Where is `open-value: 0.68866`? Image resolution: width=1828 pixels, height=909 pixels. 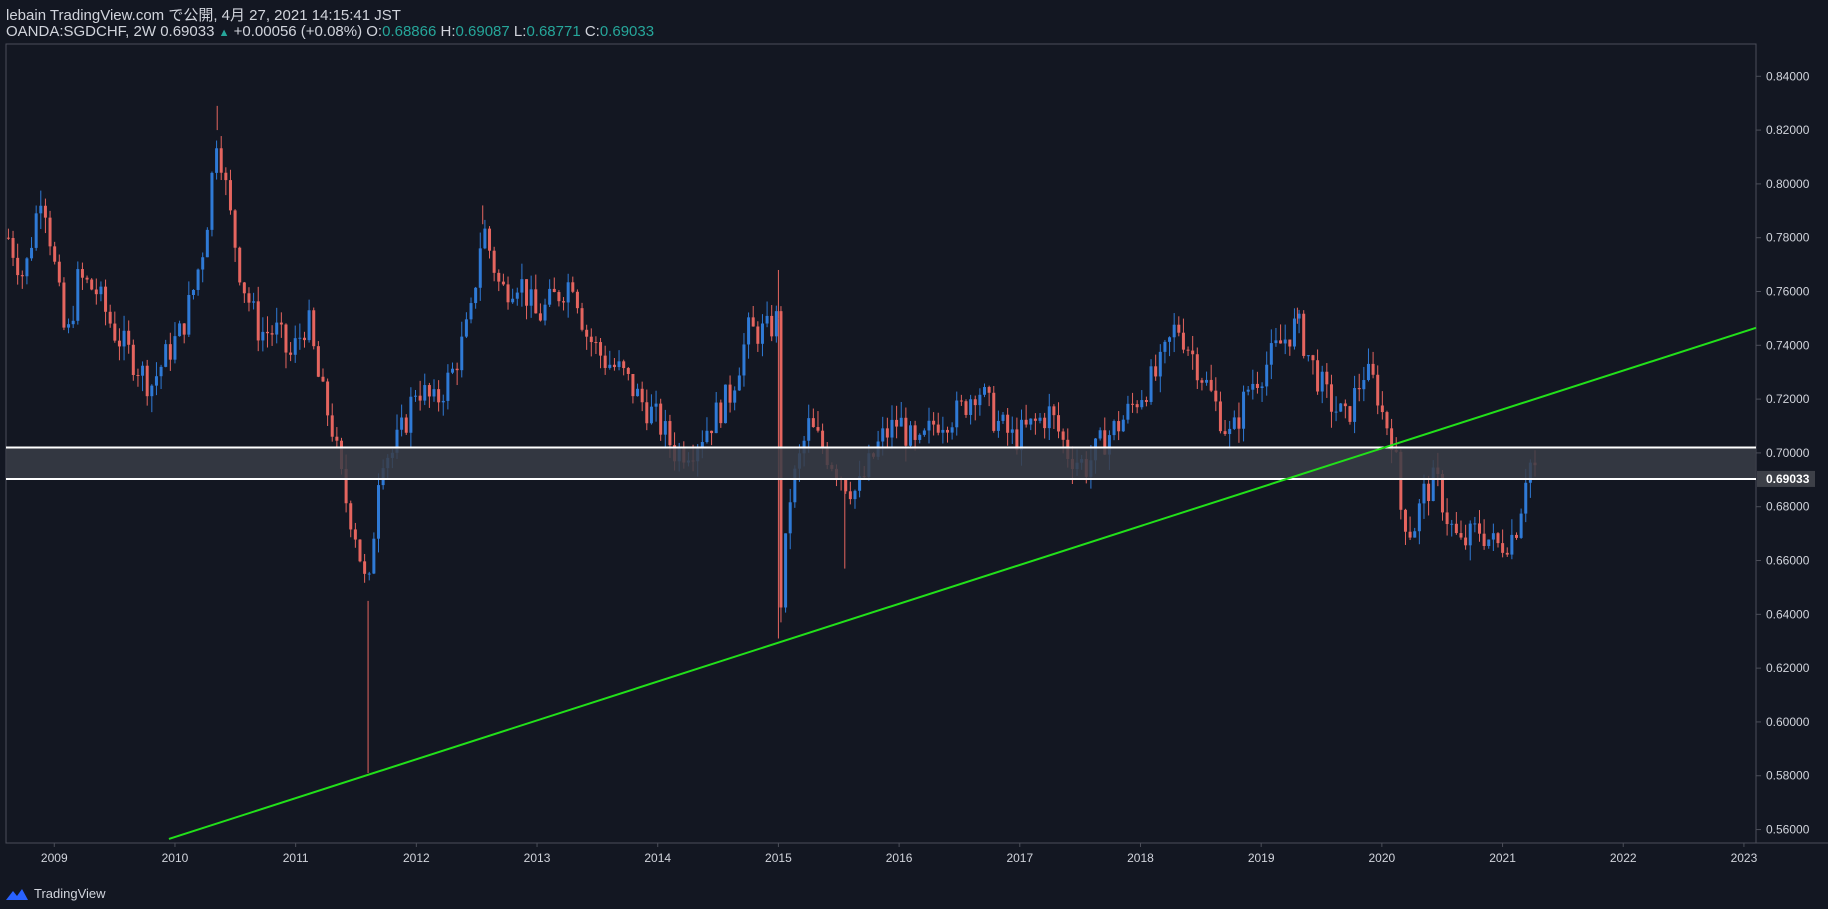
open-value: 0.68866 is located at coordinates (409, 31).